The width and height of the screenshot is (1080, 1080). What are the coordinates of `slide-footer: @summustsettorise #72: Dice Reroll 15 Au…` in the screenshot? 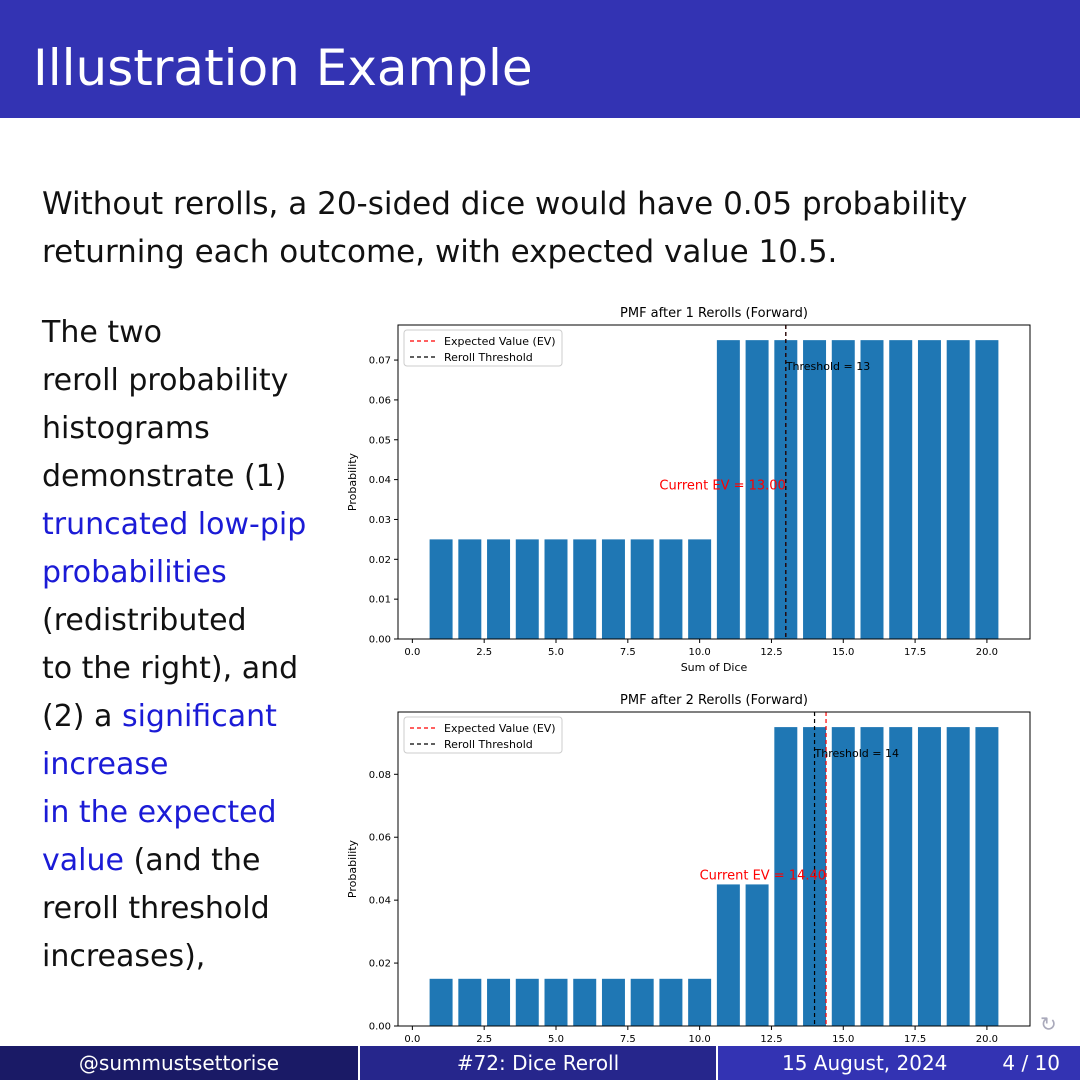 It's located at (540, 1063).